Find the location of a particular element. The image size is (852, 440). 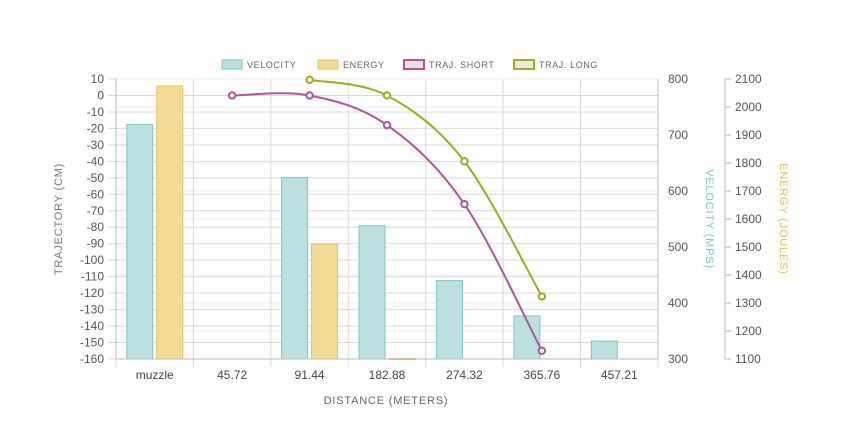

trajectory-tick-label: -20 is located at coordinates (96, 128).